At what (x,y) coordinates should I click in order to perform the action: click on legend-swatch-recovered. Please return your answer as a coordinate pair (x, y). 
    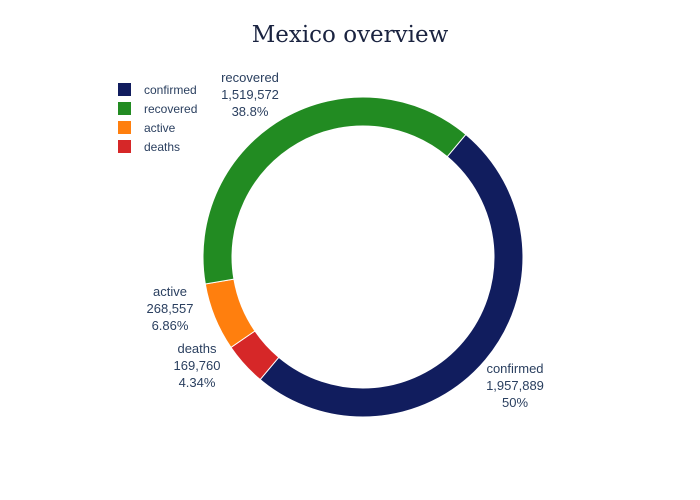
    Looking at the image, I should click on (124, 108).